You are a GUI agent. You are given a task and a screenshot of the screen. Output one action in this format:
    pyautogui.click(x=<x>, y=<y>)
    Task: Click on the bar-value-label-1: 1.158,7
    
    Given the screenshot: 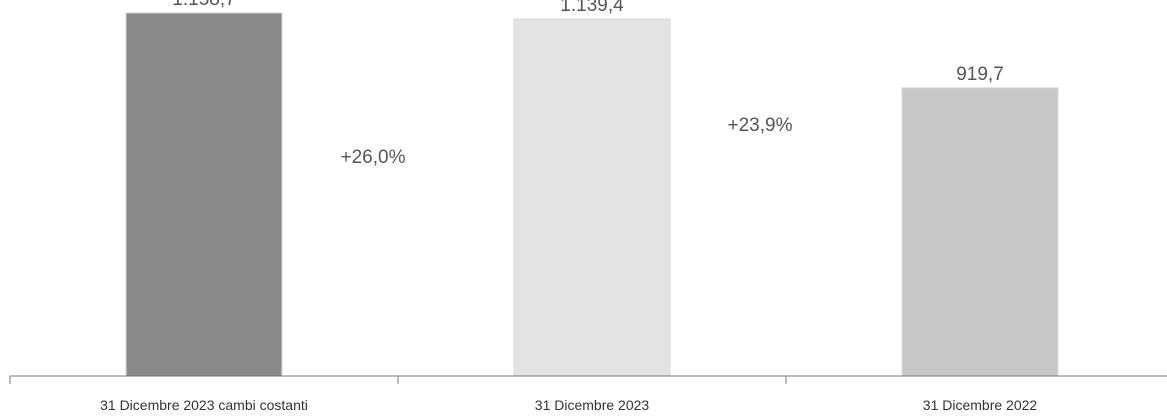 What is the action you would take?
    pyautogui.click(x=203, y=5)
    